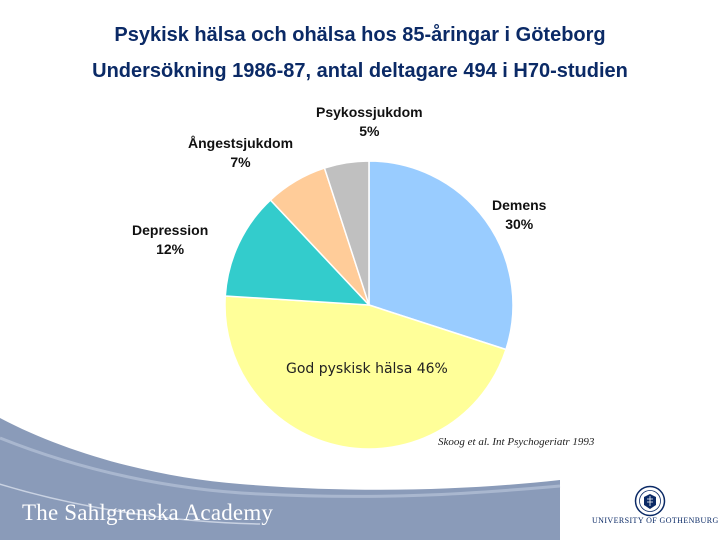 The height and width of the screenshot is (540, 720). I want to click on university-seal-icon, so click(650, 501).